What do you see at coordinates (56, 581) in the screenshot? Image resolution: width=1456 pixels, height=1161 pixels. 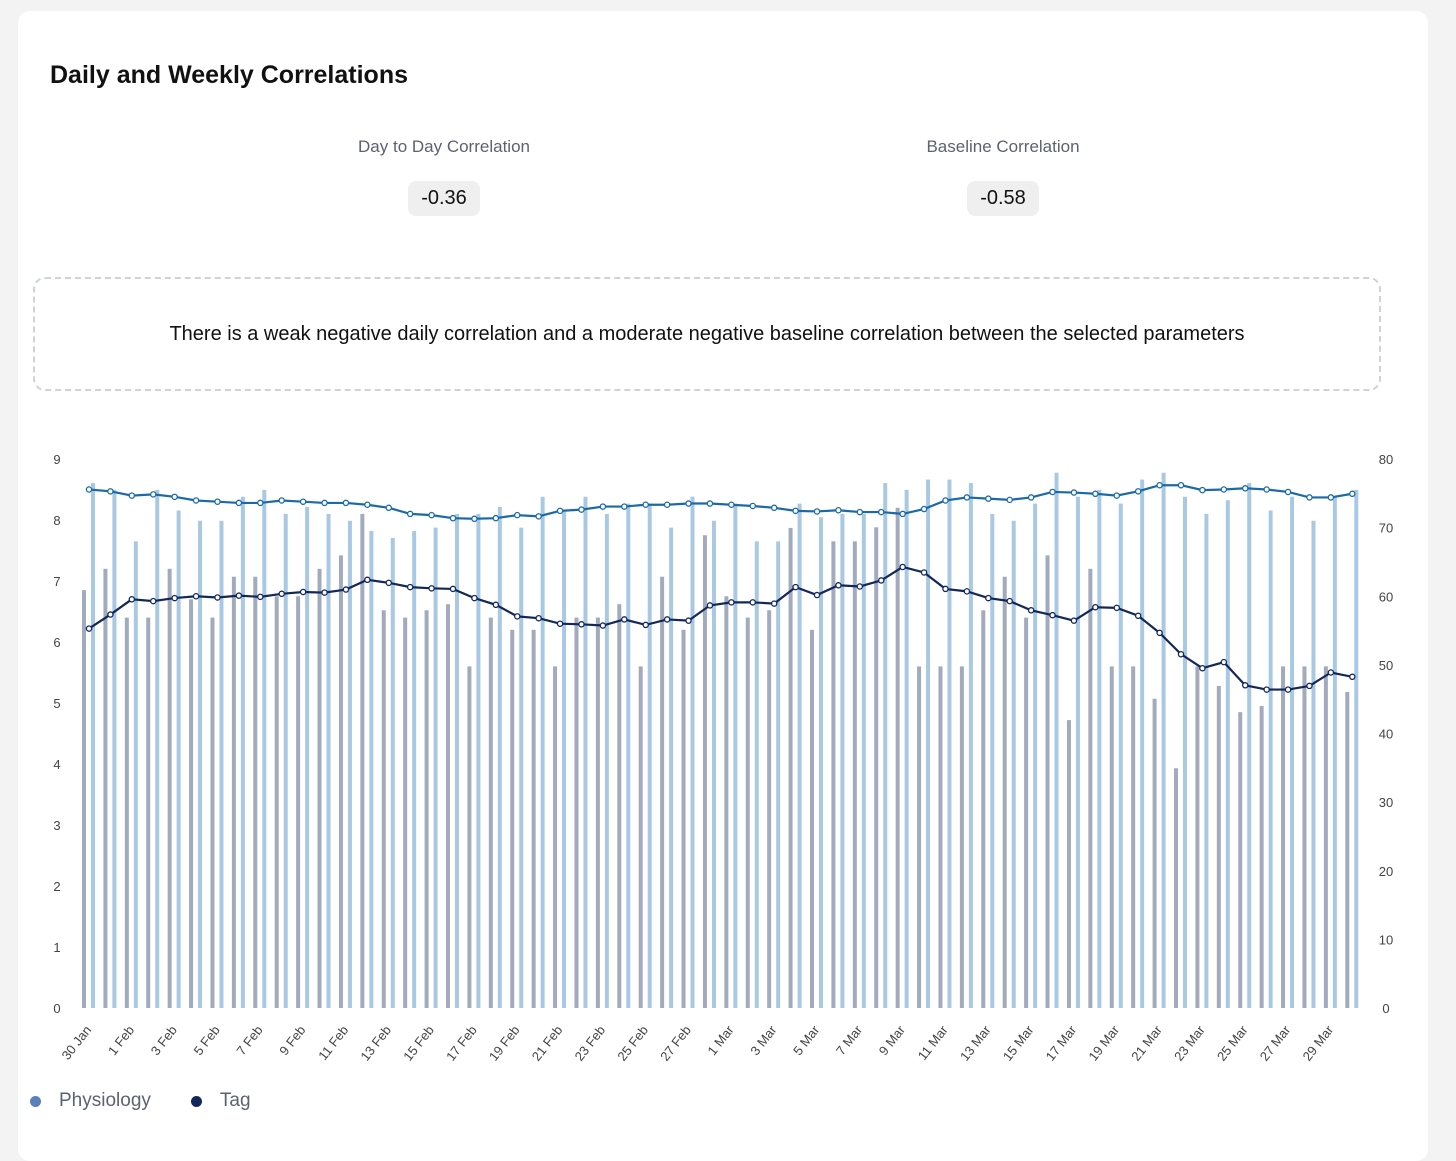 I see `y-left-tick-label: 7` at bounding box center [56, 581].